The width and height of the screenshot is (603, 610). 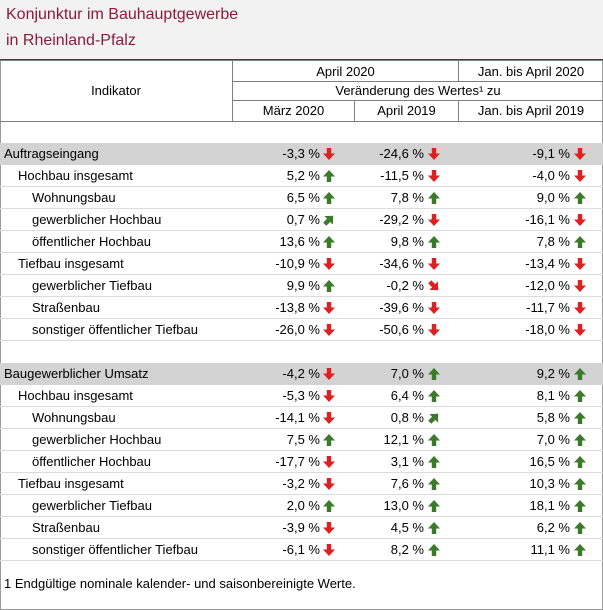 I want to click on table-row: gewerblicher Tiefbau 2,0 % 13,0 % 18,1 %, so click(x=301, y=506).